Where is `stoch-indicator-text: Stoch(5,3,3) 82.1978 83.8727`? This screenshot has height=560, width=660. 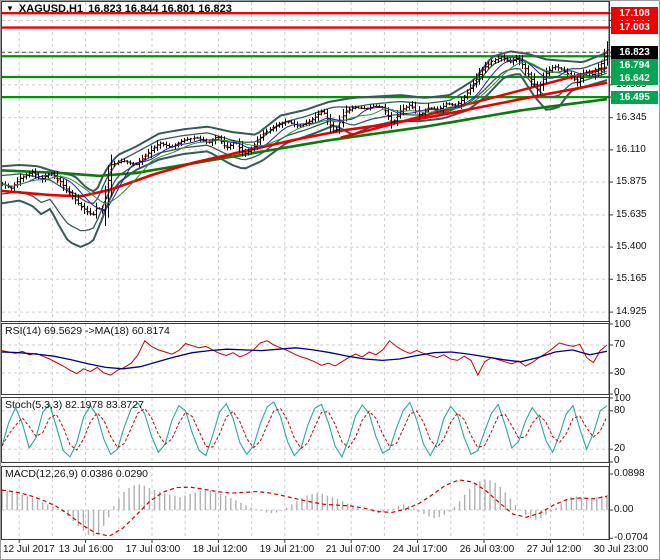 stoch-indicator-text: Stoch(5,3,3) 82.1978 83.8727 is located at coordinates (74, 405).